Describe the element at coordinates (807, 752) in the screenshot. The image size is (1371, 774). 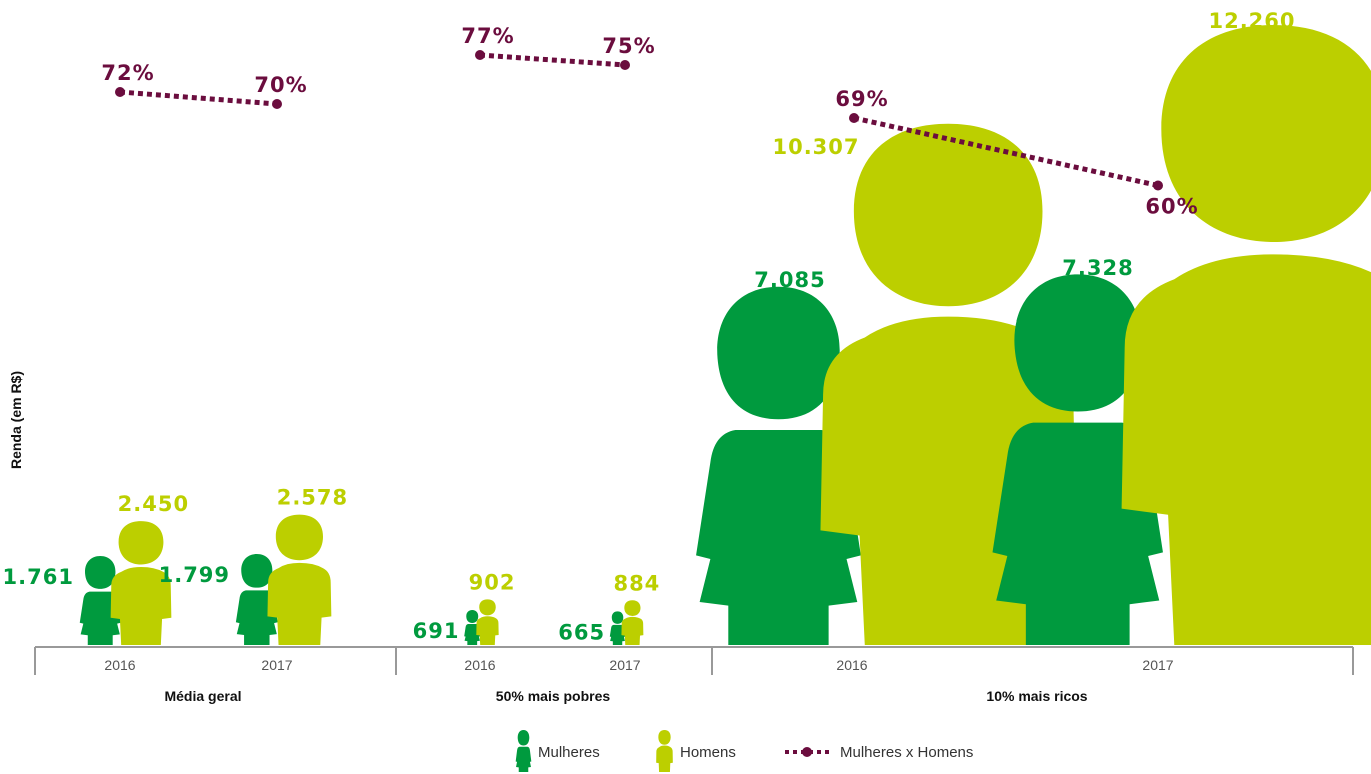
I see `ratio-legend-dot` at that location.